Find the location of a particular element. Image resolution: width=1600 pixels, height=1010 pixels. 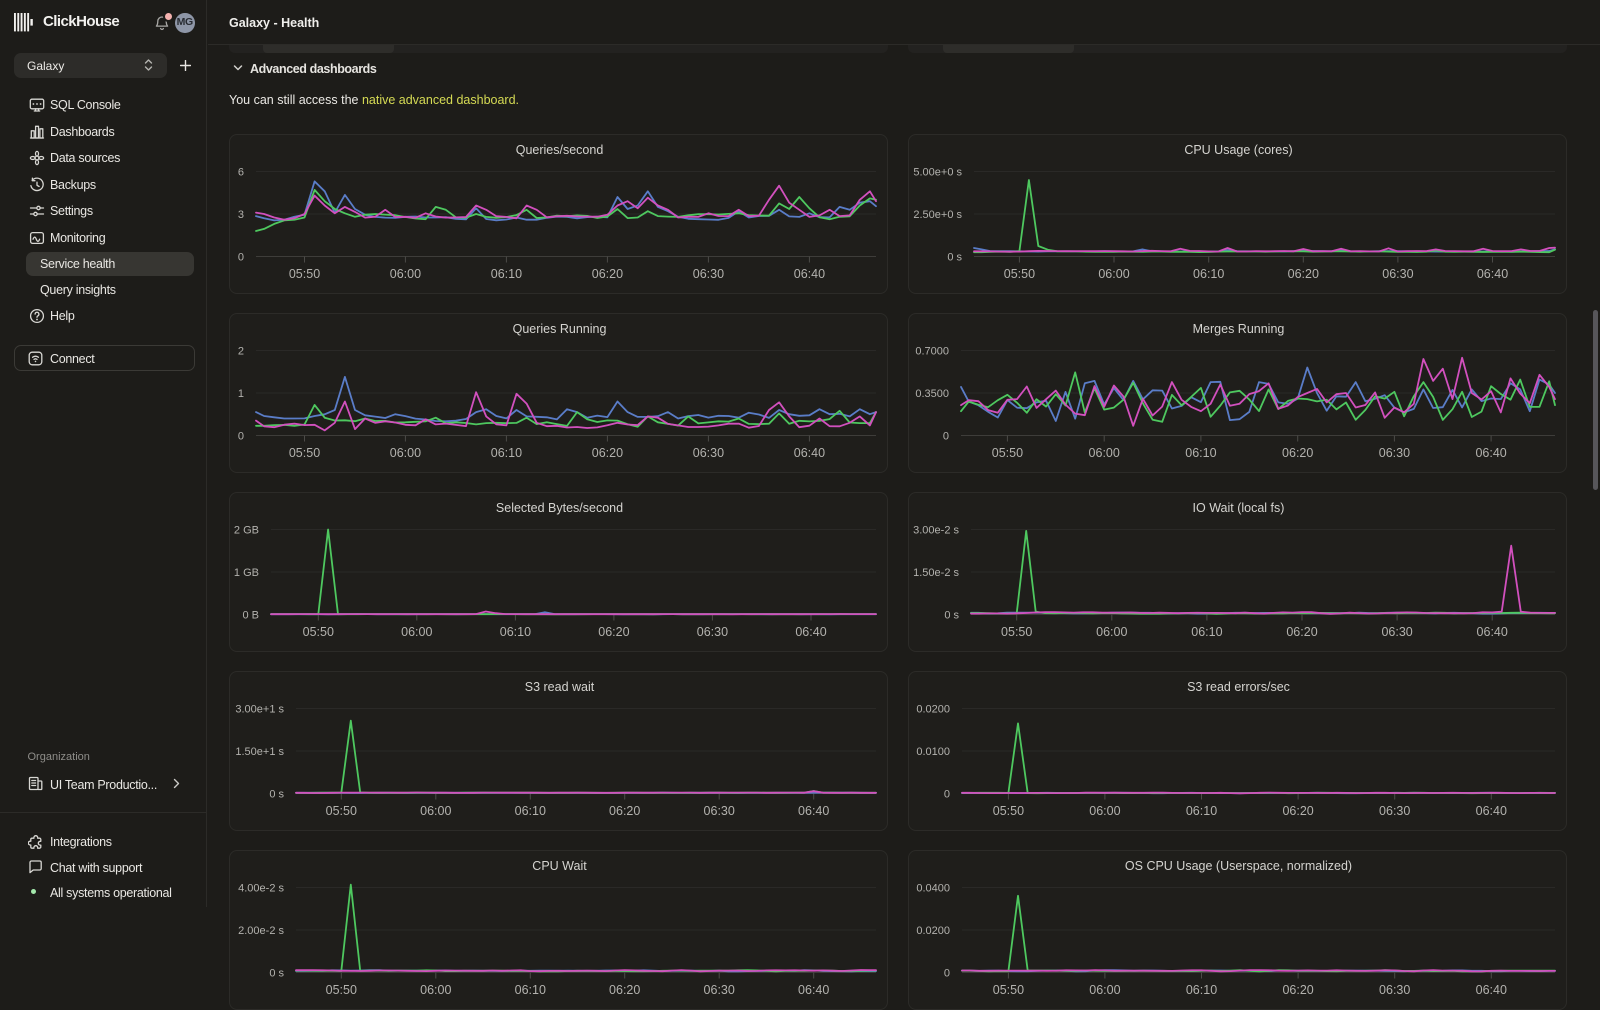

svg-text: 2.00e-2 s is located at coordinates (261, 931).